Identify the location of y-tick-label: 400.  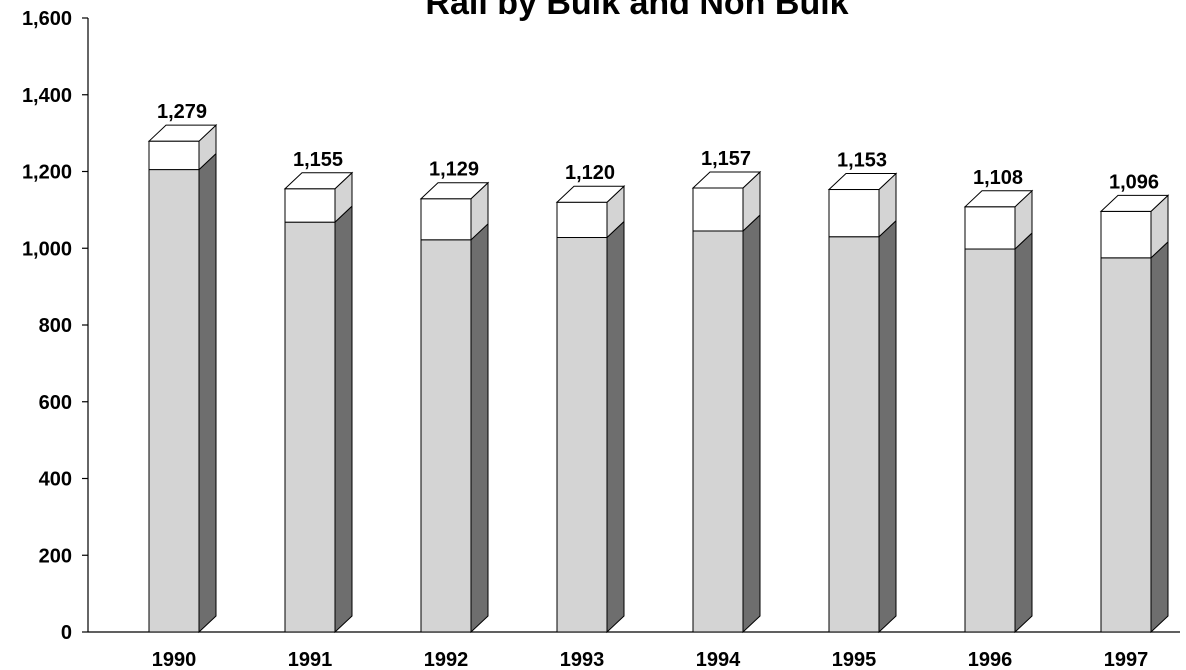
(55, 480).